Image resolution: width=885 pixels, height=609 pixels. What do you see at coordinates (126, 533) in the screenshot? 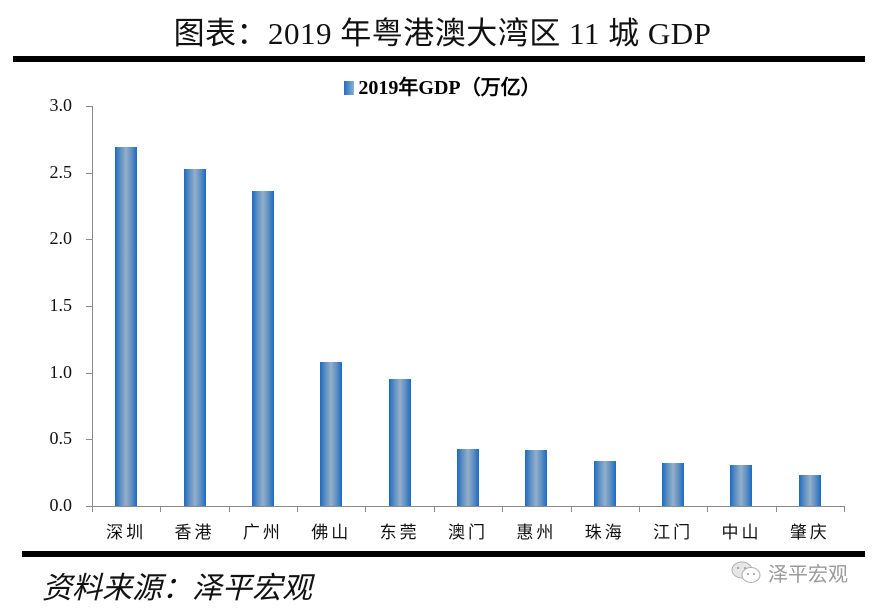
I see `x-category-label: 深圳` at bounding box center [126, 533].